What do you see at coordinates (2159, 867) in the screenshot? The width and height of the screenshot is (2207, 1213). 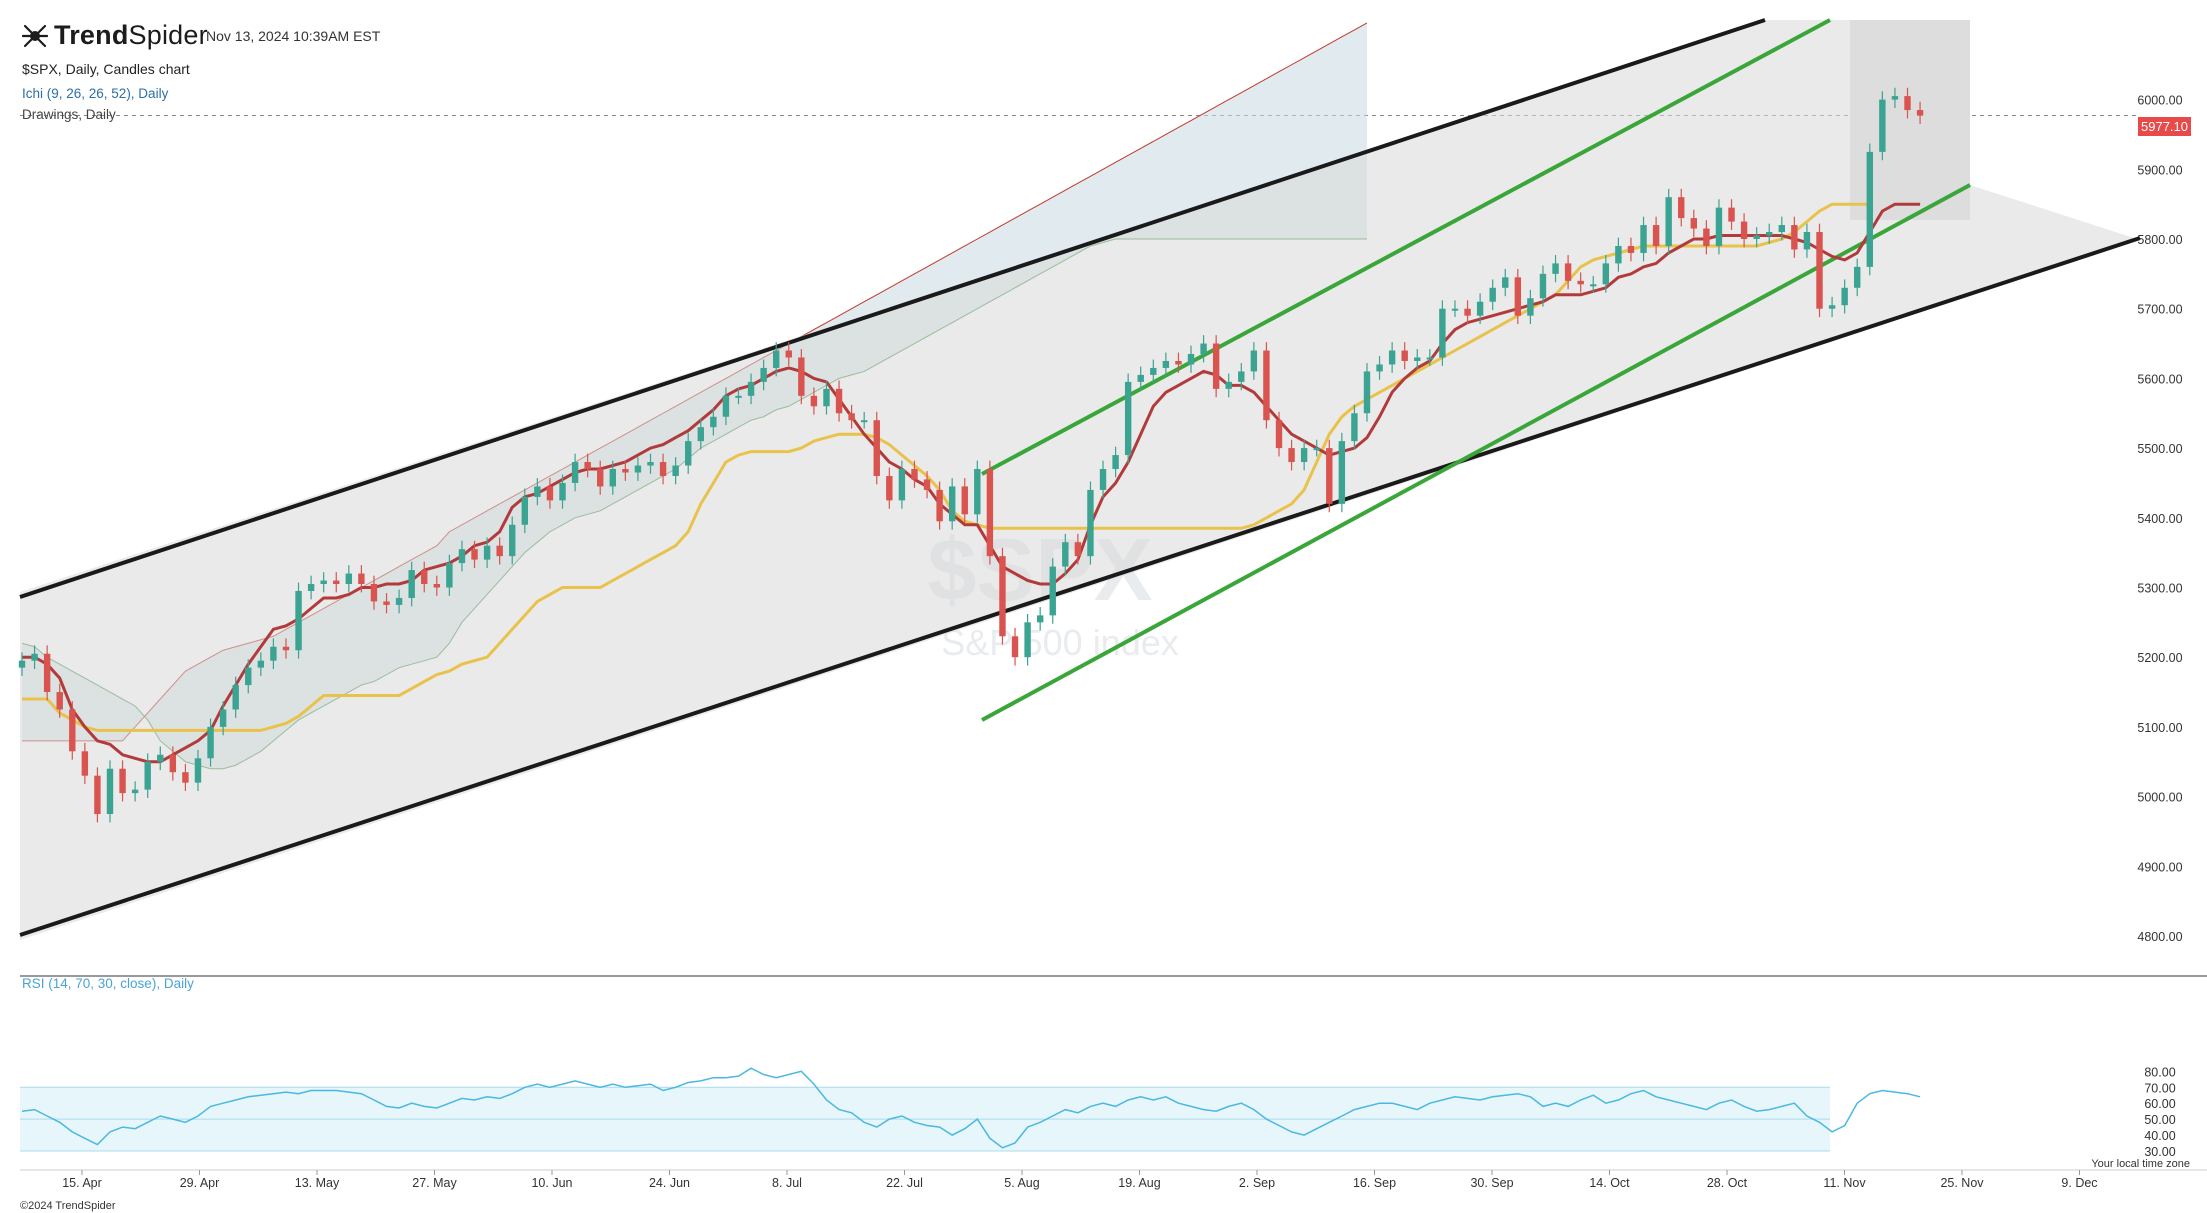 I see `y-tick-label: 4900.00` at bounding box center [2159, 867].